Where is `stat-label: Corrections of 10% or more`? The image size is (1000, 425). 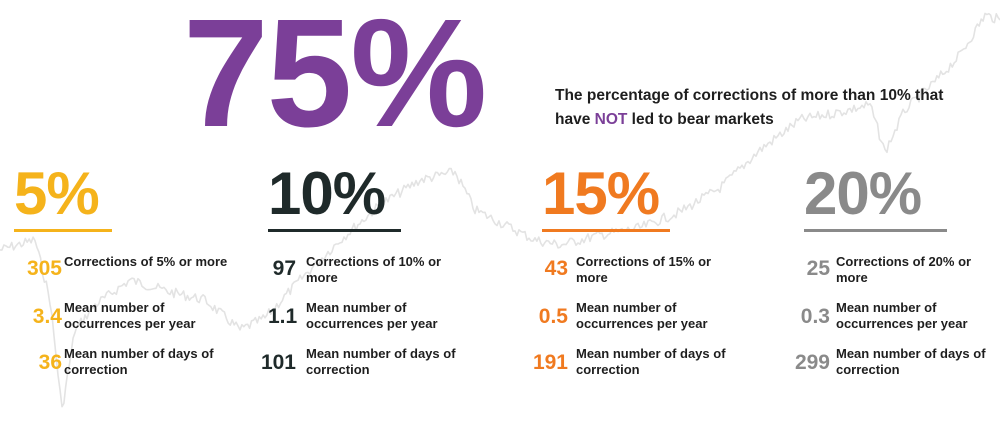
stat-label: Corrections of 10% or more is located at coordinates (374, 269).